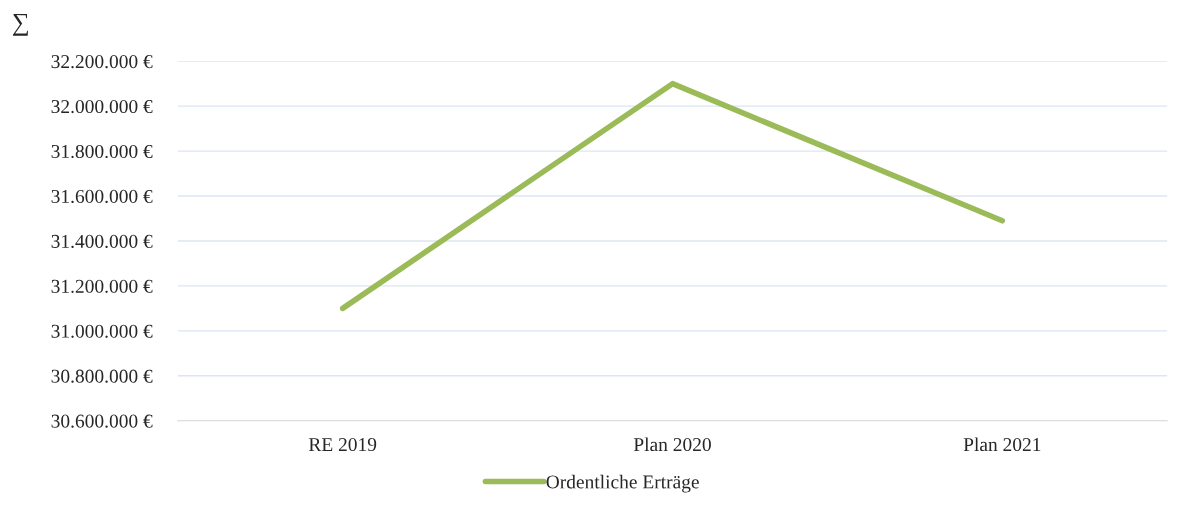  What do you see at coordinates (102, 241) in the screenshot?
I see `y-tick-label: 31.400.000 €` at bounding box center [102, 241].